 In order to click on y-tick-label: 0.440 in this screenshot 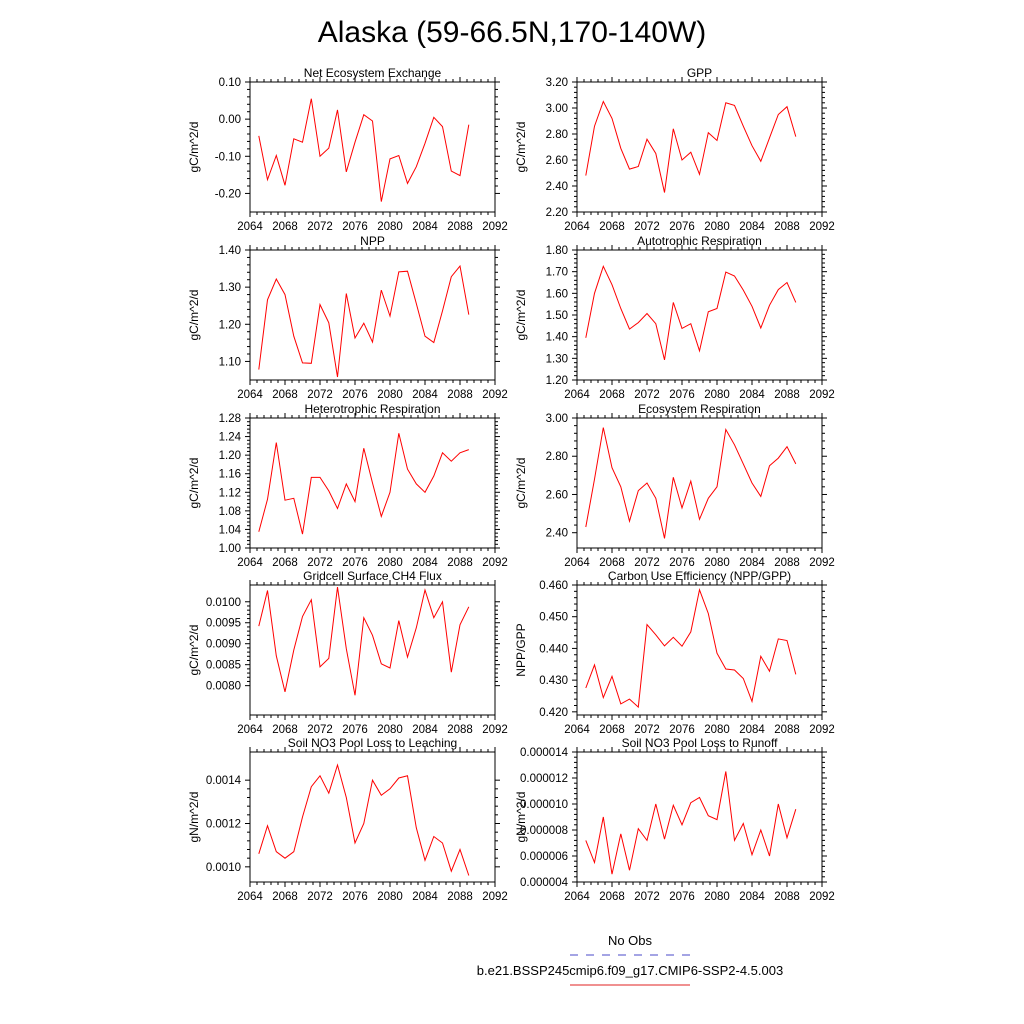, I will do `click(553, 649)`.